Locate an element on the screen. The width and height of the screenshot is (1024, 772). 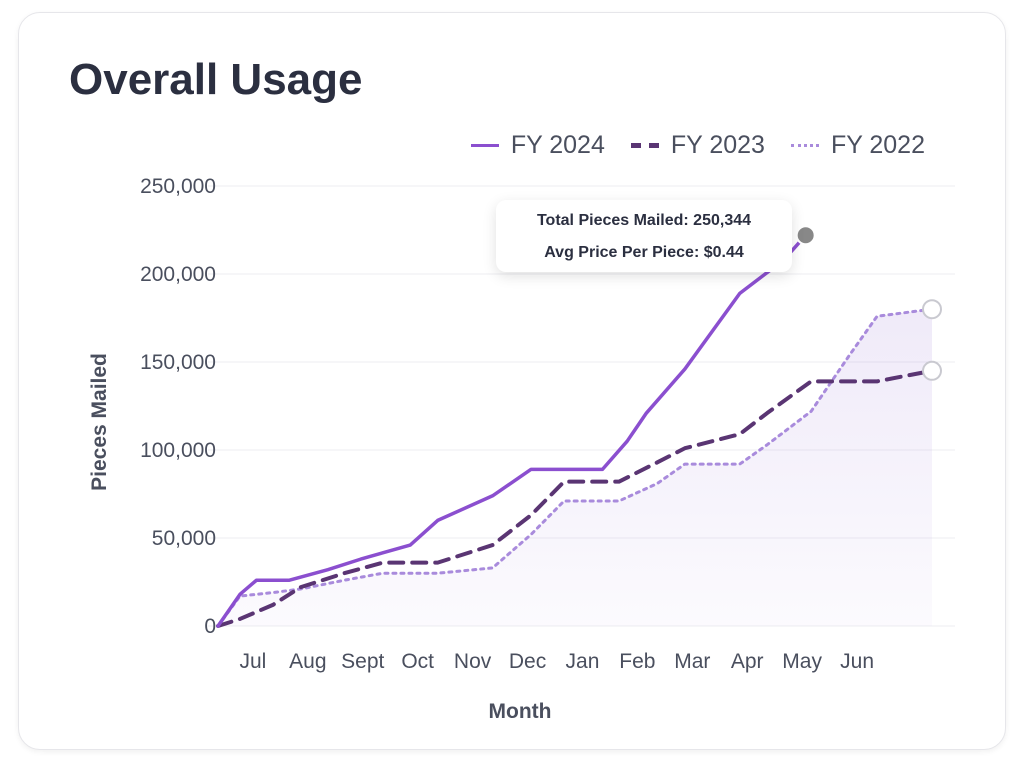
tooltip-avg-row: Avg Price Per Piece: $0.44 is located at coordinates (644, 260).